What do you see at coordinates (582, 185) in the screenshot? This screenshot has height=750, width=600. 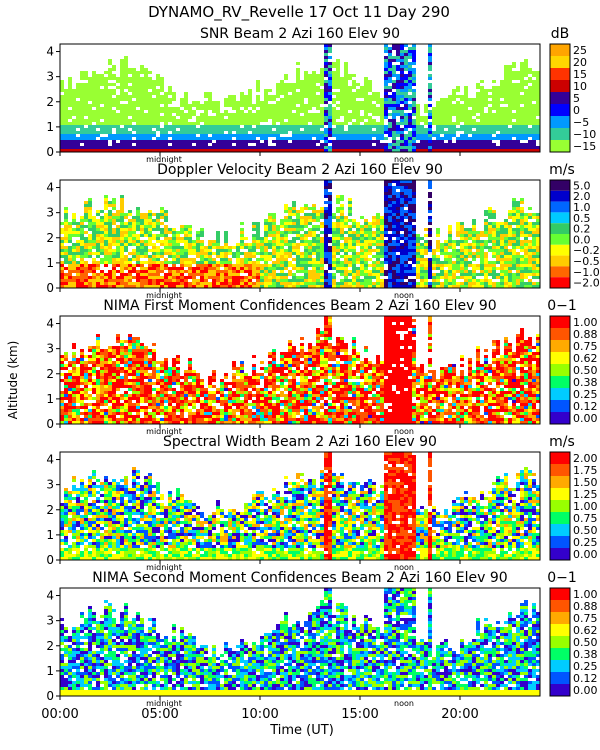 I see `colorbar-label: 5.0` at bounding box center [582, 185].